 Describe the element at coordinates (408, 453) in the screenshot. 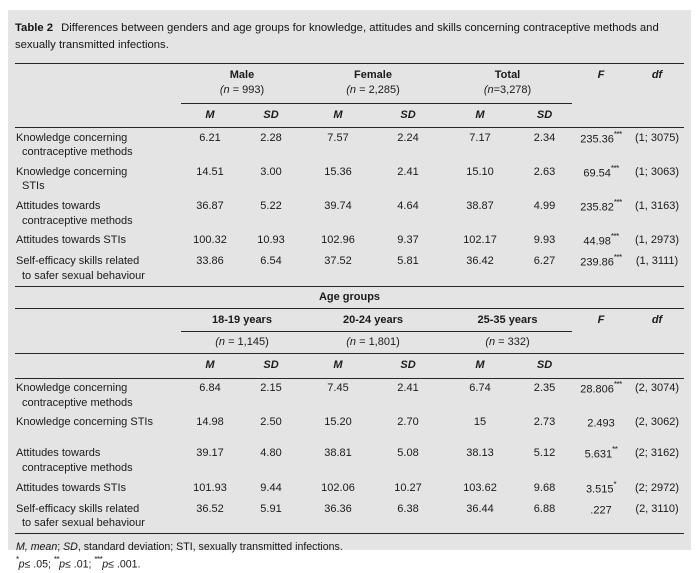

I see `value-cell: 5.08` at that location.